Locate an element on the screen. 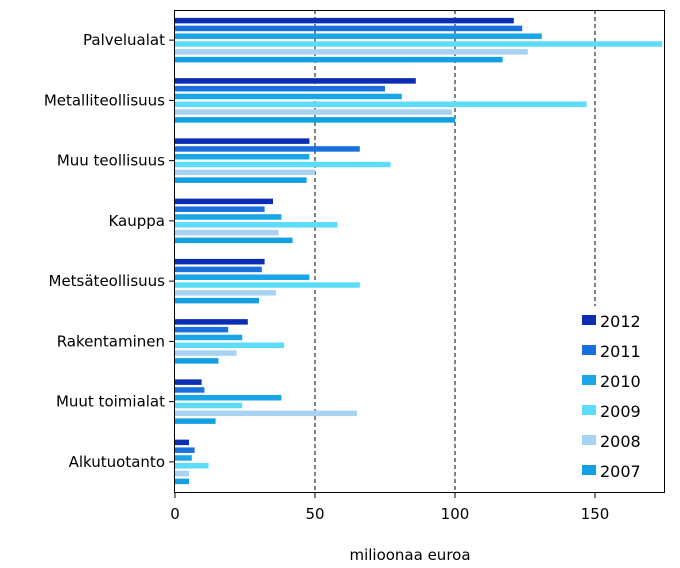 The width and height of the screenshot is (680, 568). legend-swatch-2010 is located at coordinates (589, 380).